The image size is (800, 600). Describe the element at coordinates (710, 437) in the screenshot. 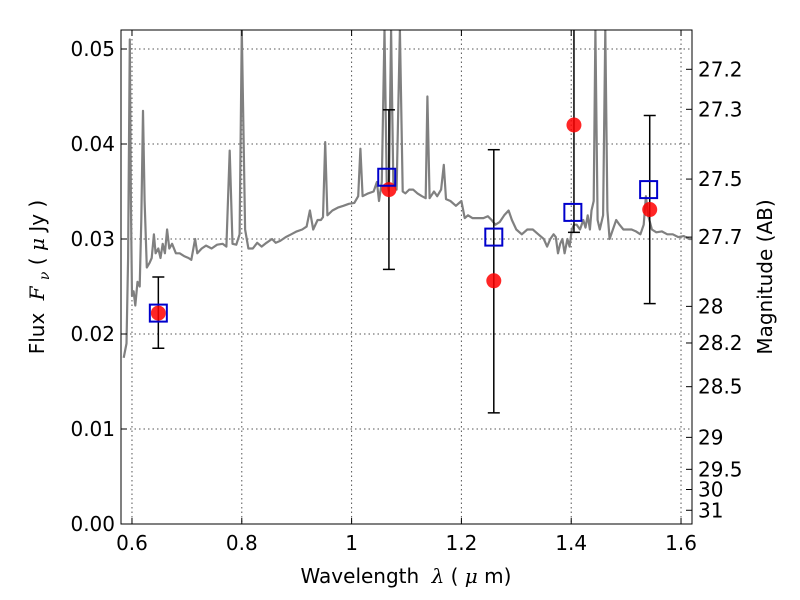

I see `magnitude-tick-label: 29` at that location.